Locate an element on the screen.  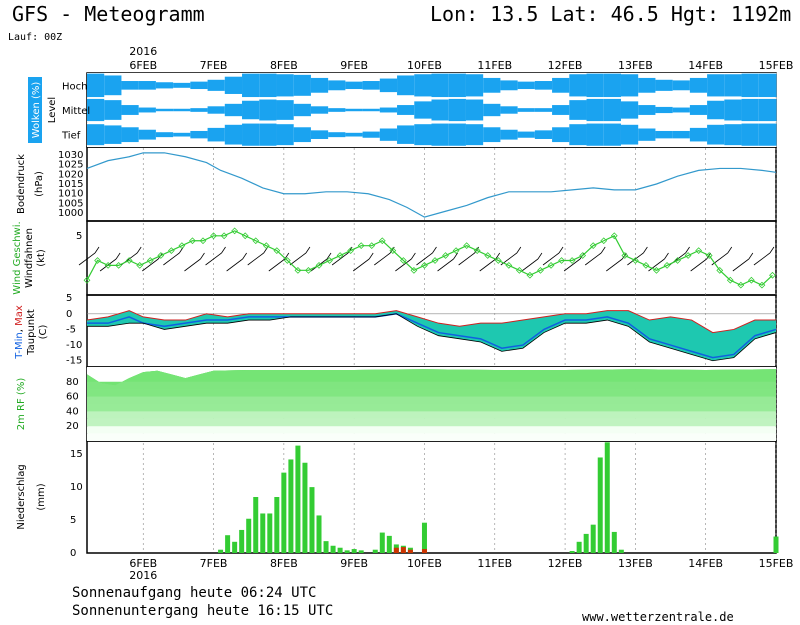
pressure-unit-label: (hPa) is located at coordinates (39, 184).